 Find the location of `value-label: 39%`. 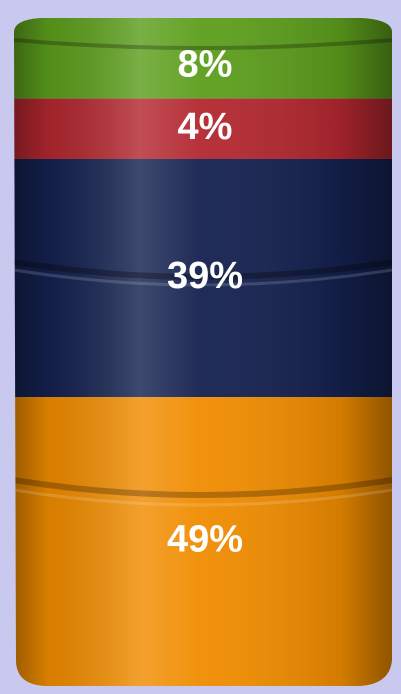

value-label: 39% is located at coordinates (205, 276).